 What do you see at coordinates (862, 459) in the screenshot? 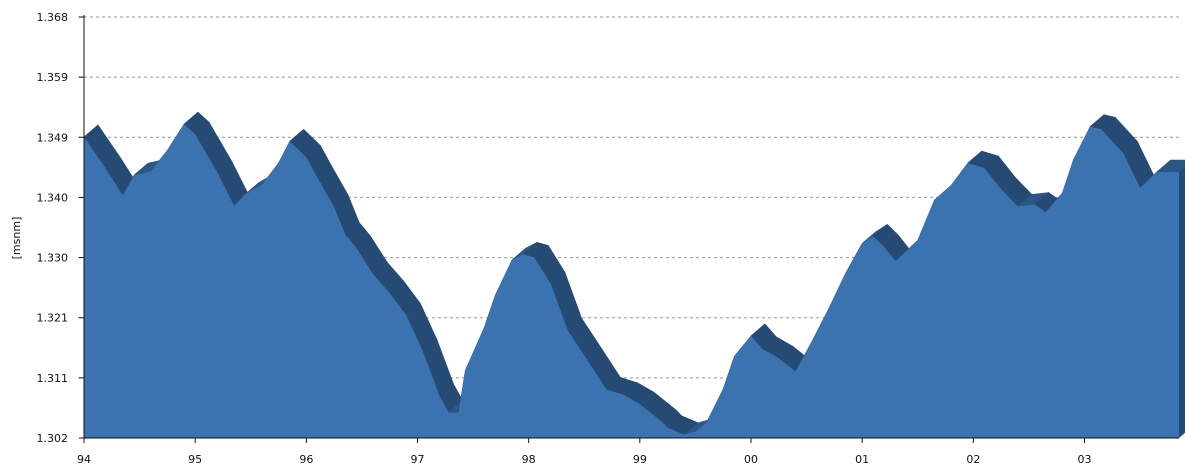
I see `x-tick-label: 01` at bounding box center [862, 459].